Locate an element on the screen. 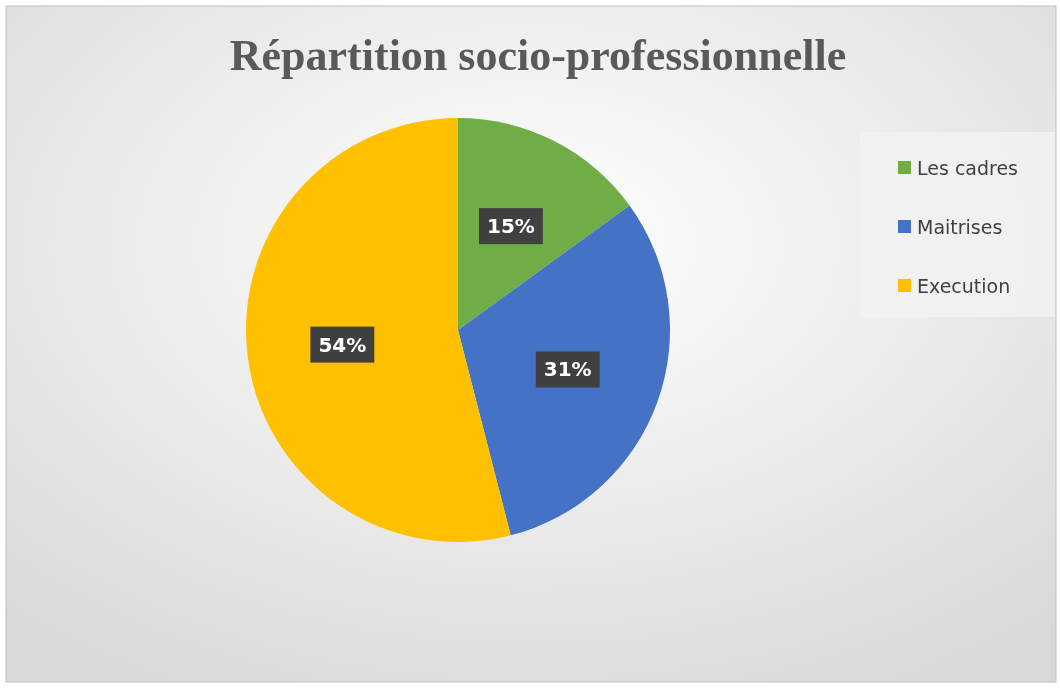 The height and width of the screenshot is (688, 1060). legend-label: Maitrises is located at coordinates (960, 226).